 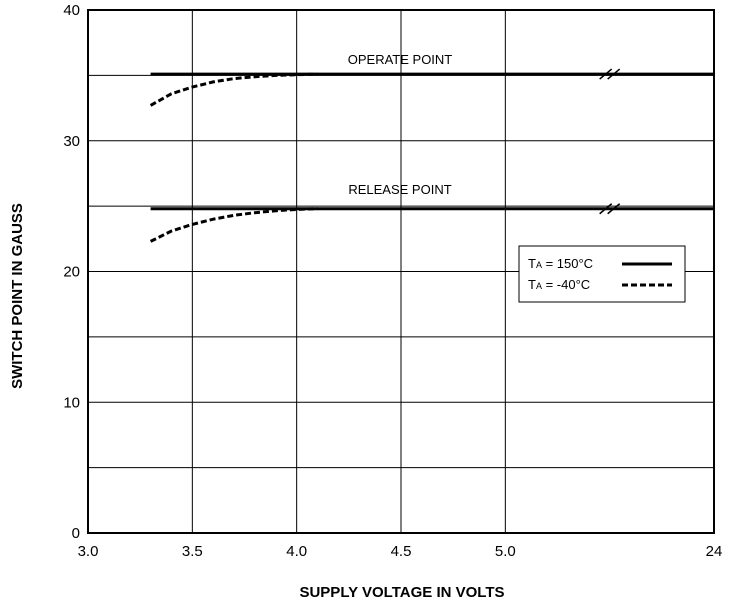 I want to click on x-tick-label: 4.5, so click(x=401, y=551).